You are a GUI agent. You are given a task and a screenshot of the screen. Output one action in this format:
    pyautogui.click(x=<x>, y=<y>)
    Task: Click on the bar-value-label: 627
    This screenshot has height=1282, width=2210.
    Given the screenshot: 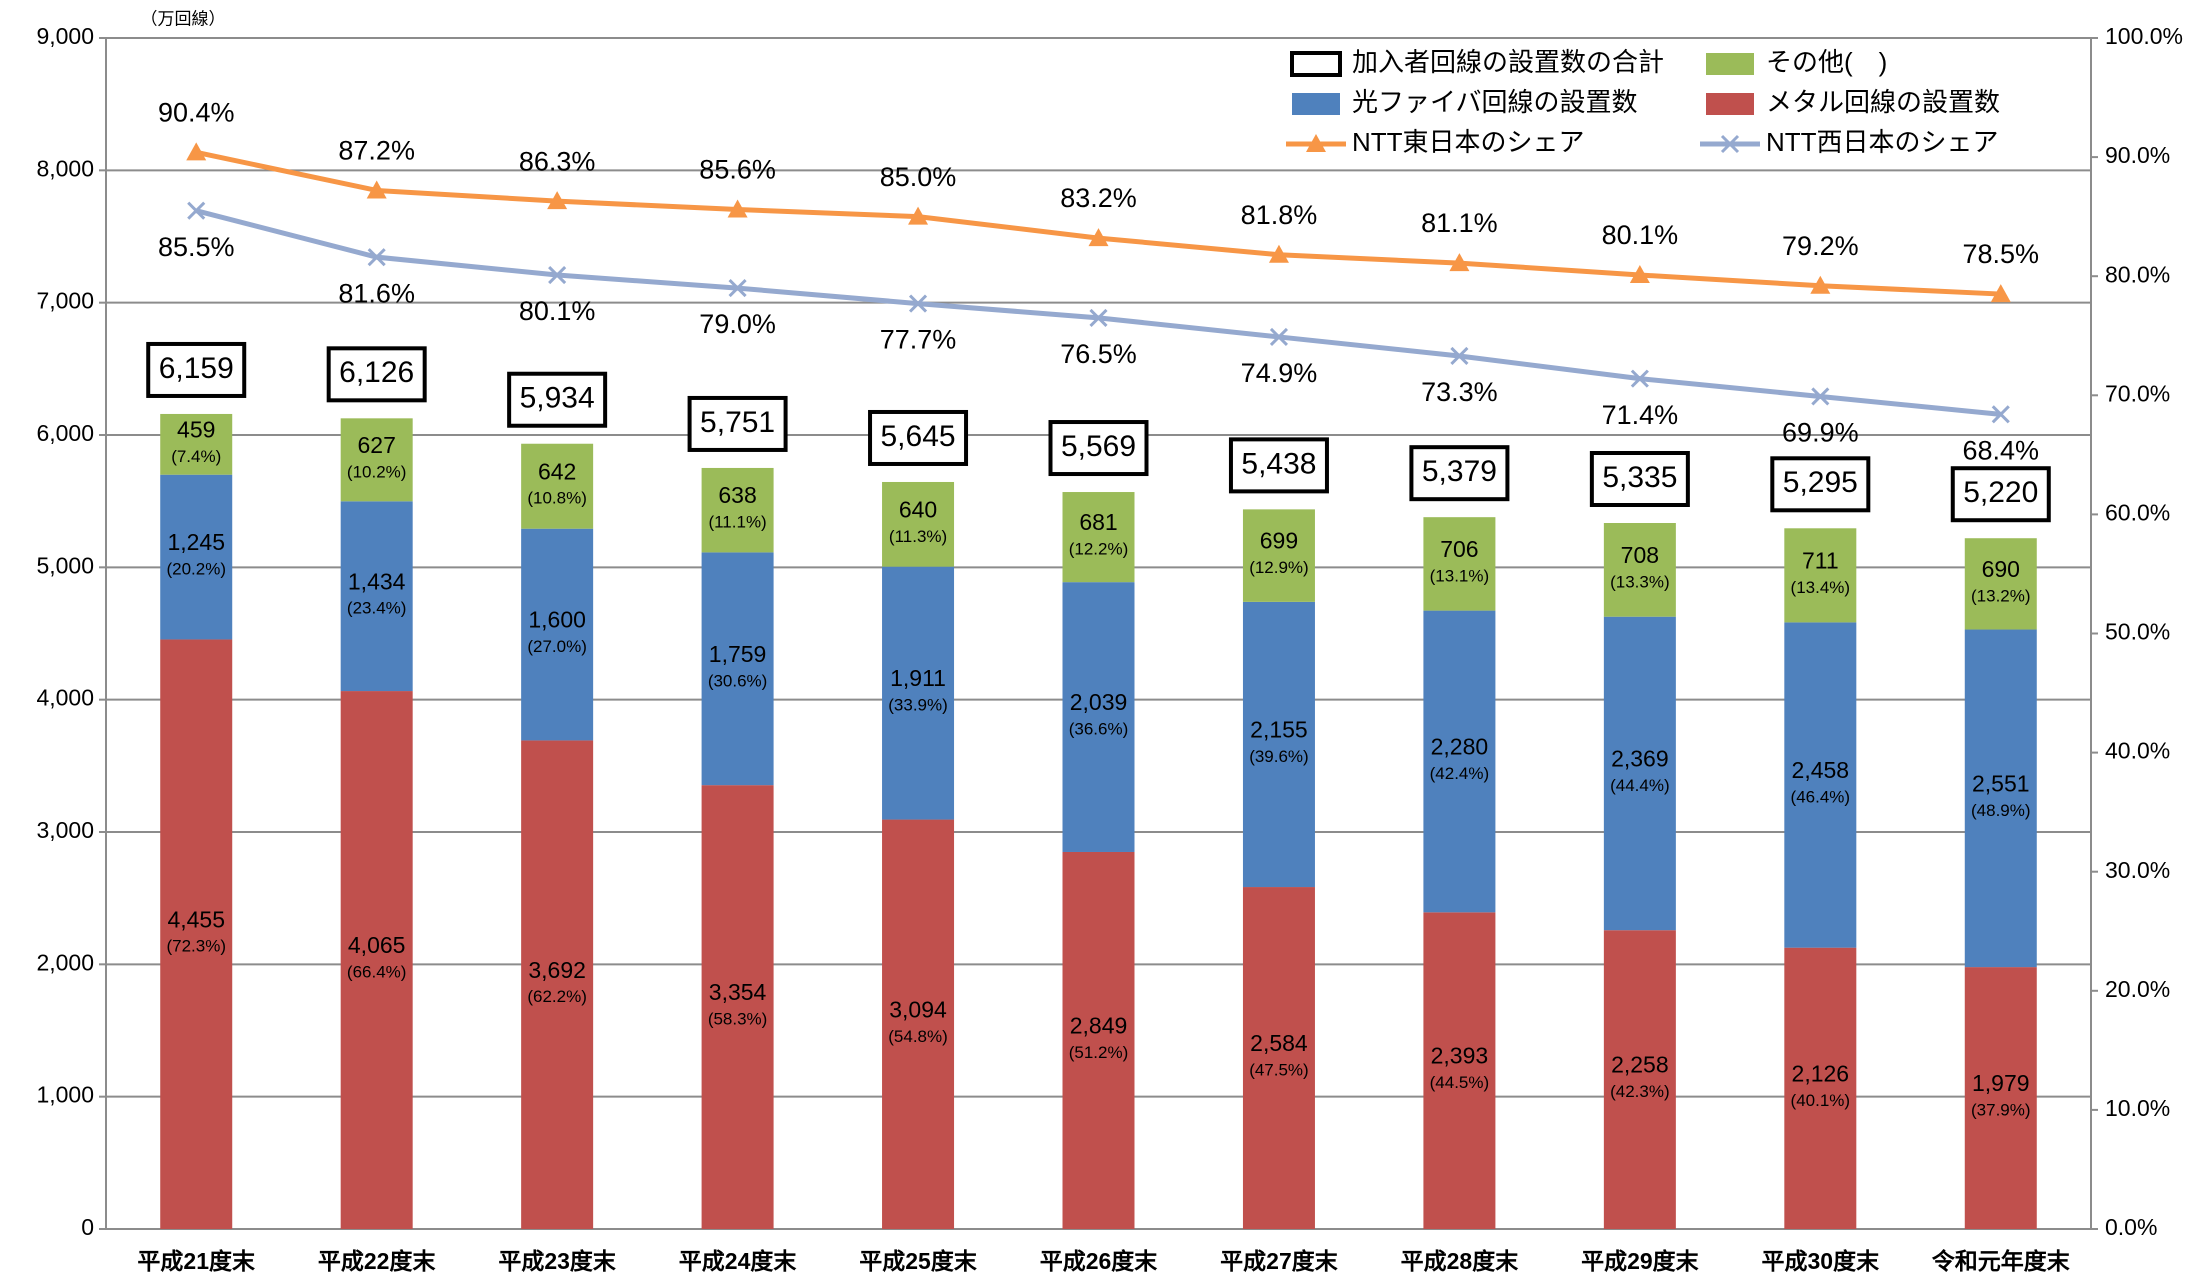 What is the action you would take?
    pyautogui.click(x=376, y=445)
    